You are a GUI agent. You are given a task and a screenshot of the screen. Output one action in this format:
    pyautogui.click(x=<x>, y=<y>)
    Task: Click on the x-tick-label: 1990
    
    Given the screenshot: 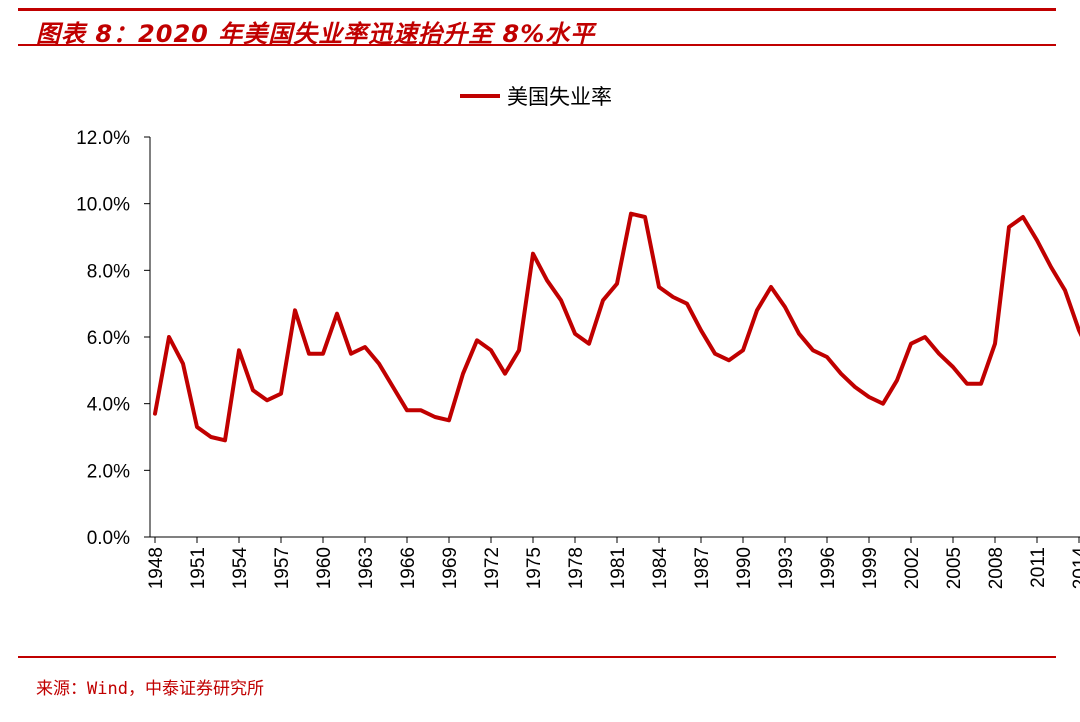 What is the action you would take?
    pyautogui.click(x=744, y=568)
    